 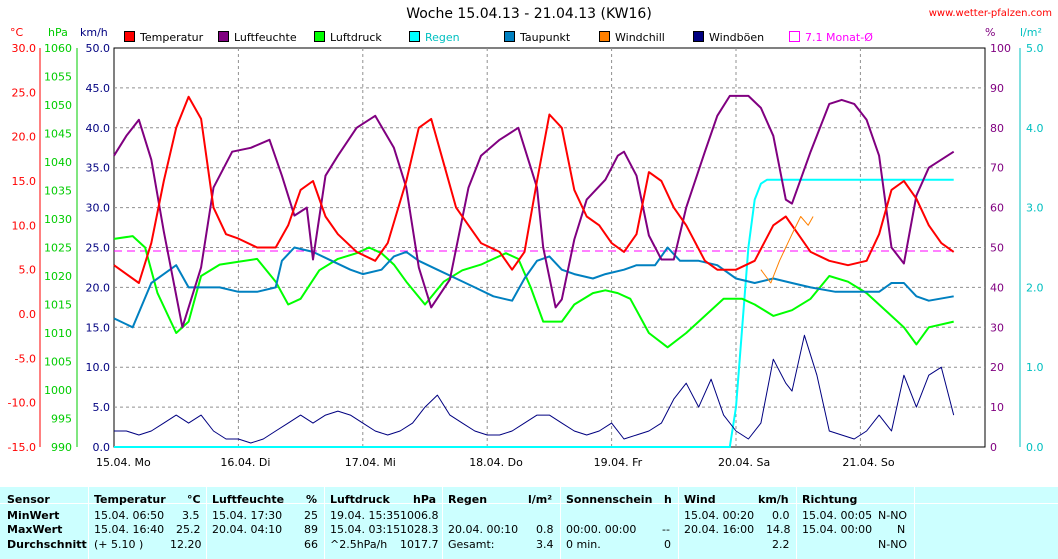 What do you see at coordinates (997, 168) in the screenshot?
I see `humidity-tick-label: 70` at bounding box center [997, 168].